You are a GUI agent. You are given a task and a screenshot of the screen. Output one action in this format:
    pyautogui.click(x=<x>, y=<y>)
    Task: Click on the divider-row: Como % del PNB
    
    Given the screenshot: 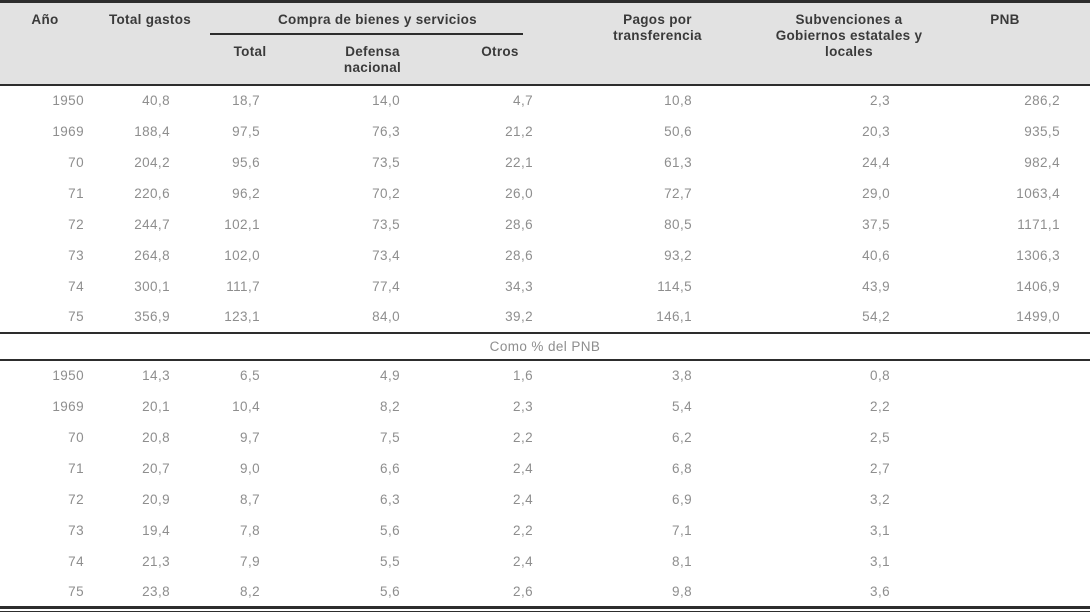 What is the action you would take?
    pyautogui.click(x=545, y=346)
    